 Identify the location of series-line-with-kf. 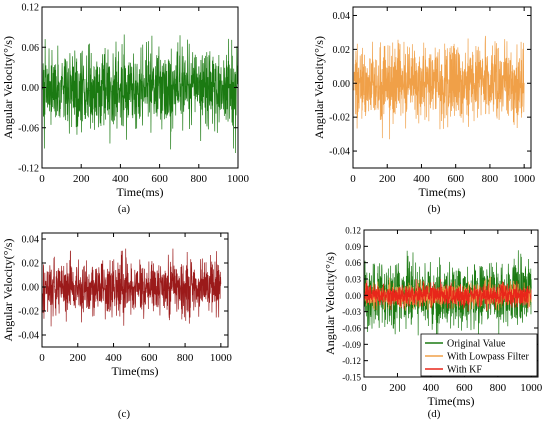
(448, 295).